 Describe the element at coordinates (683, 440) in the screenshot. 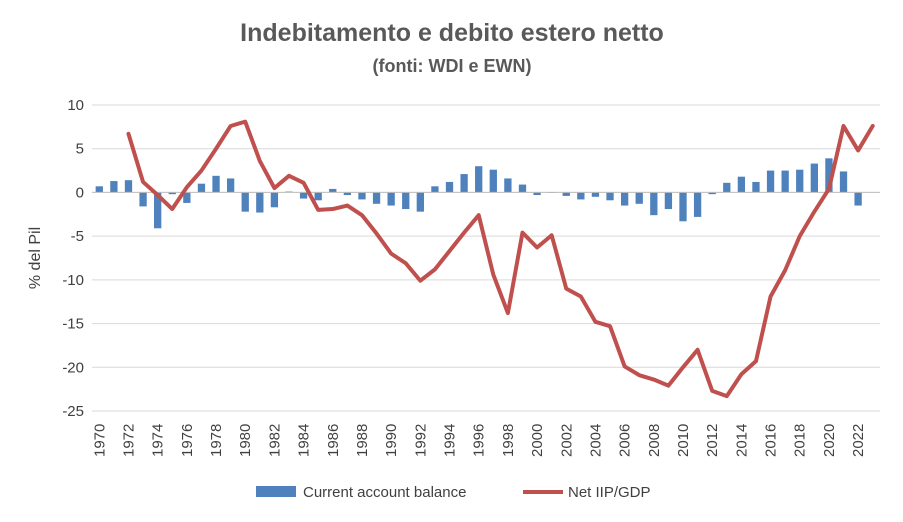

I see `x-tick-label: 2010` at that location.